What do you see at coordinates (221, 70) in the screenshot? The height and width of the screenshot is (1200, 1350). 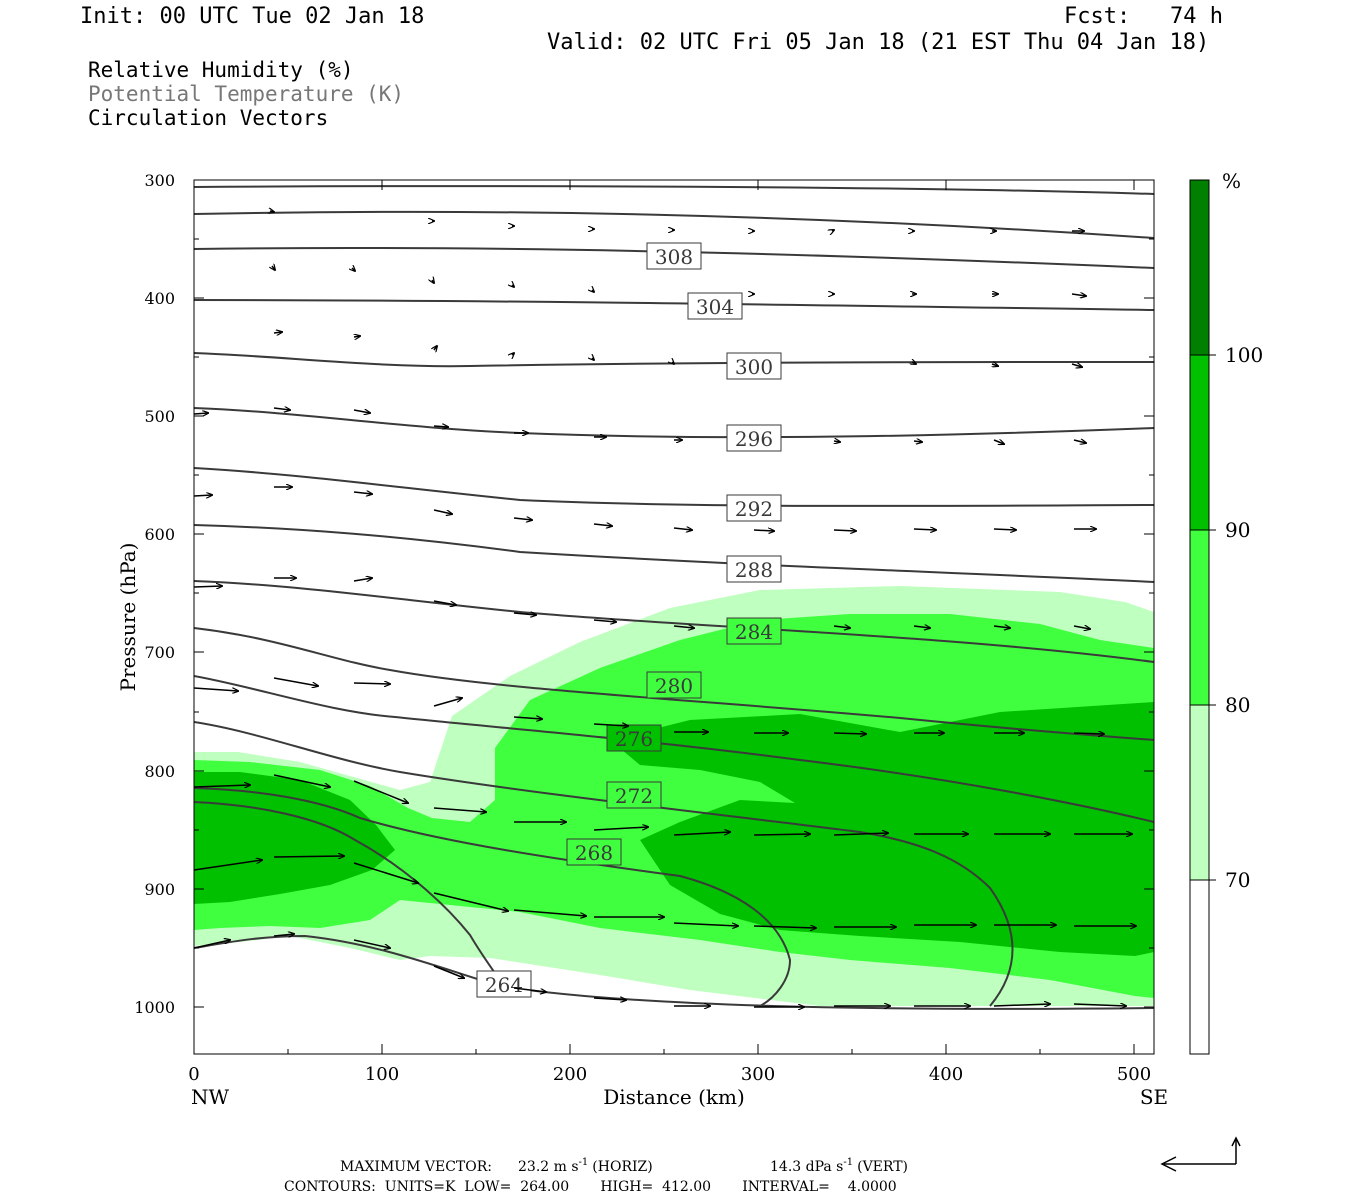 I see `legend-rh: Relative Humidity (%)` at bounding box center [221, 70].